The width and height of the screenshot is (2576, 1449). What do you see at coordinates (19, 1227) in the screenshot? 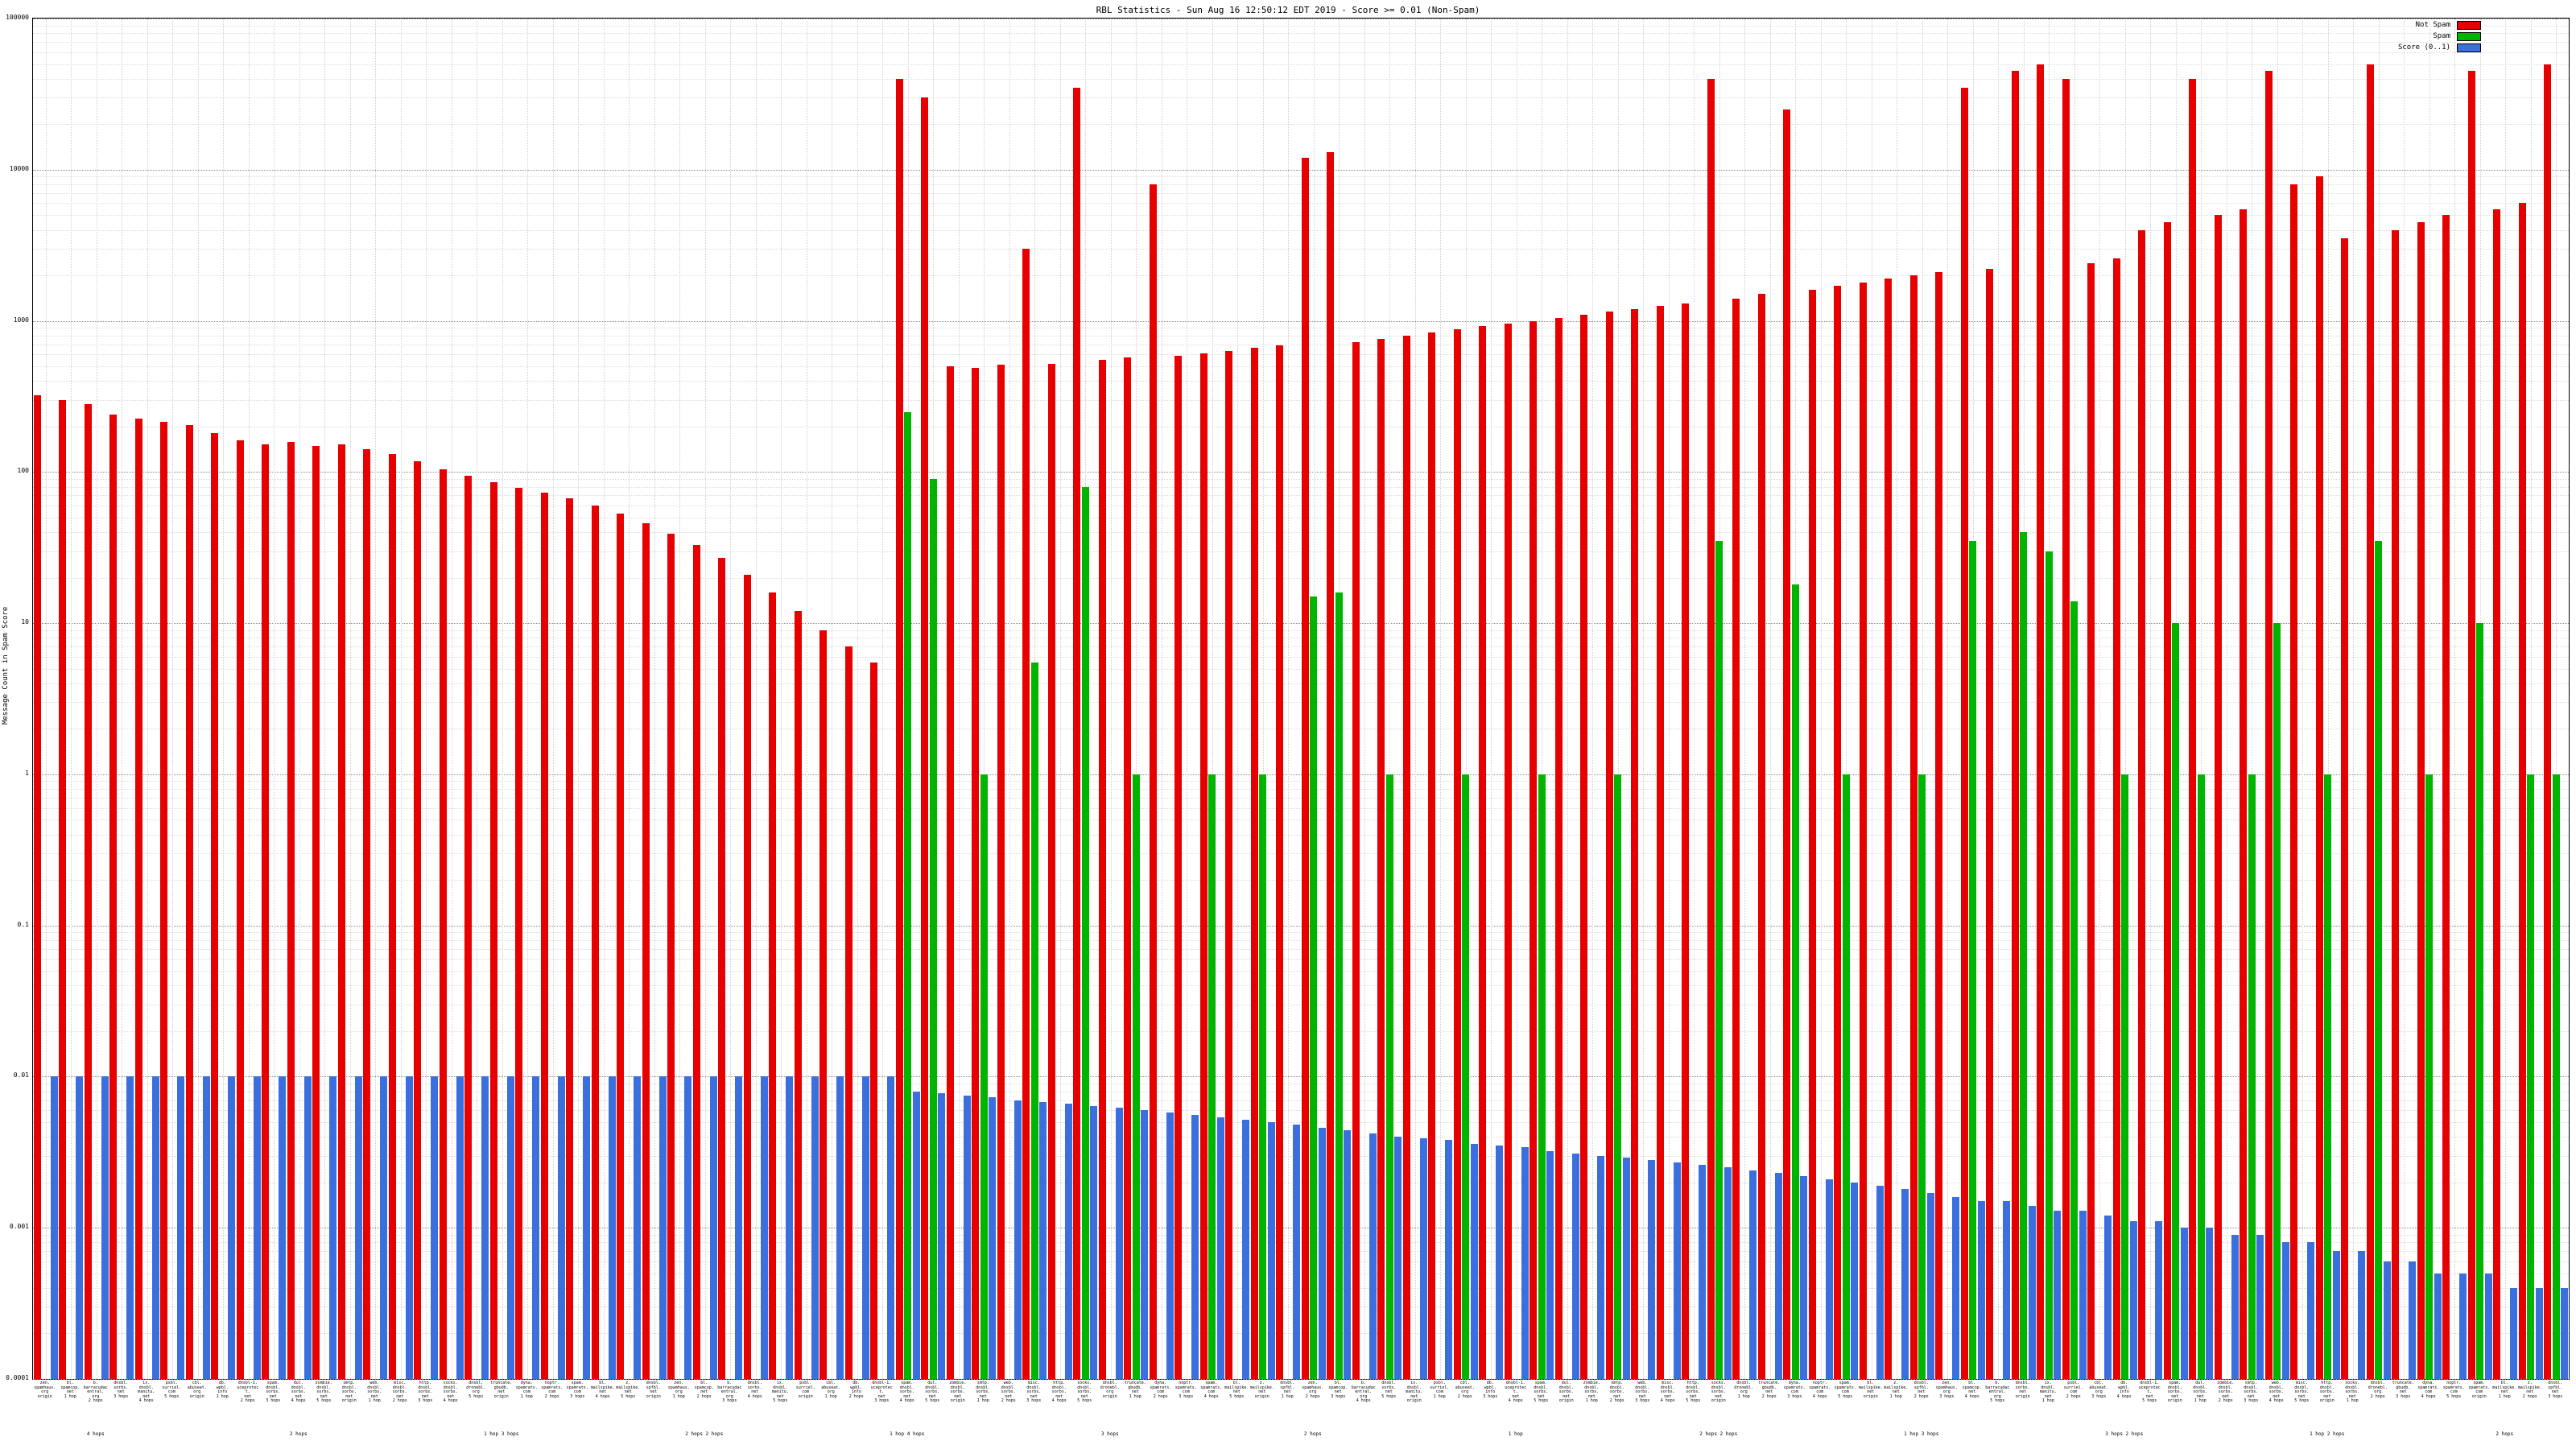
I see `y-tick-label: 0.001` at bounding box center [19, 1227].